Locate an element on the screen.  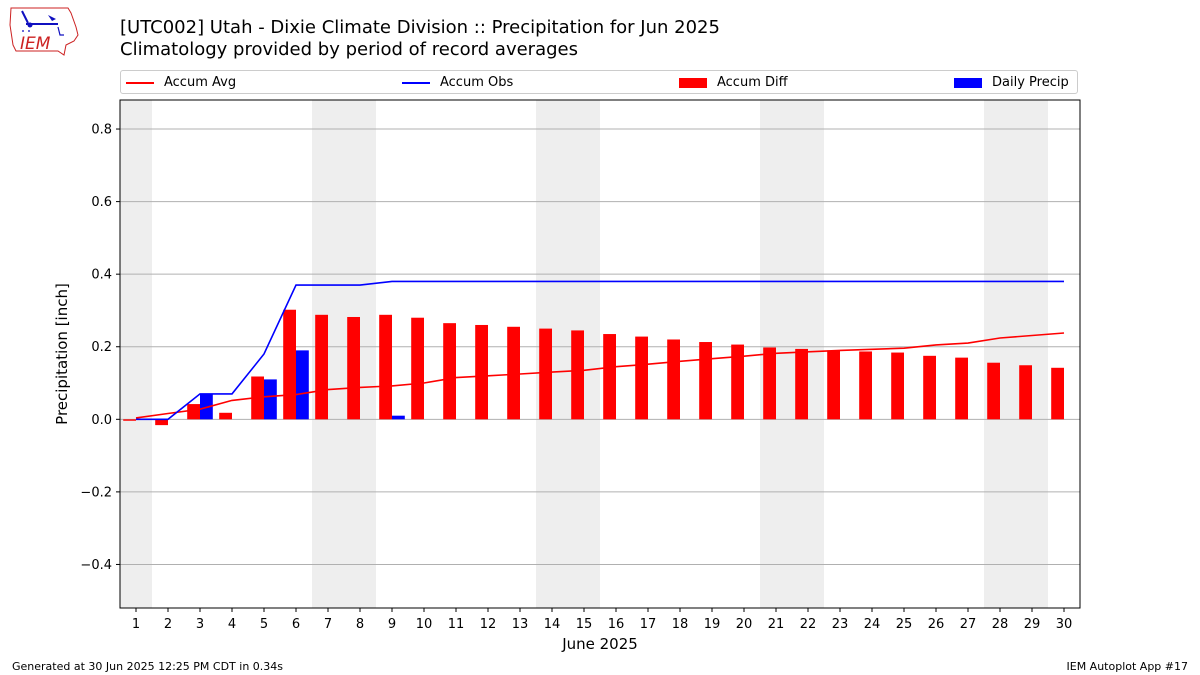
x-tick-label-14: 14 is located at coordinates (552, 624).